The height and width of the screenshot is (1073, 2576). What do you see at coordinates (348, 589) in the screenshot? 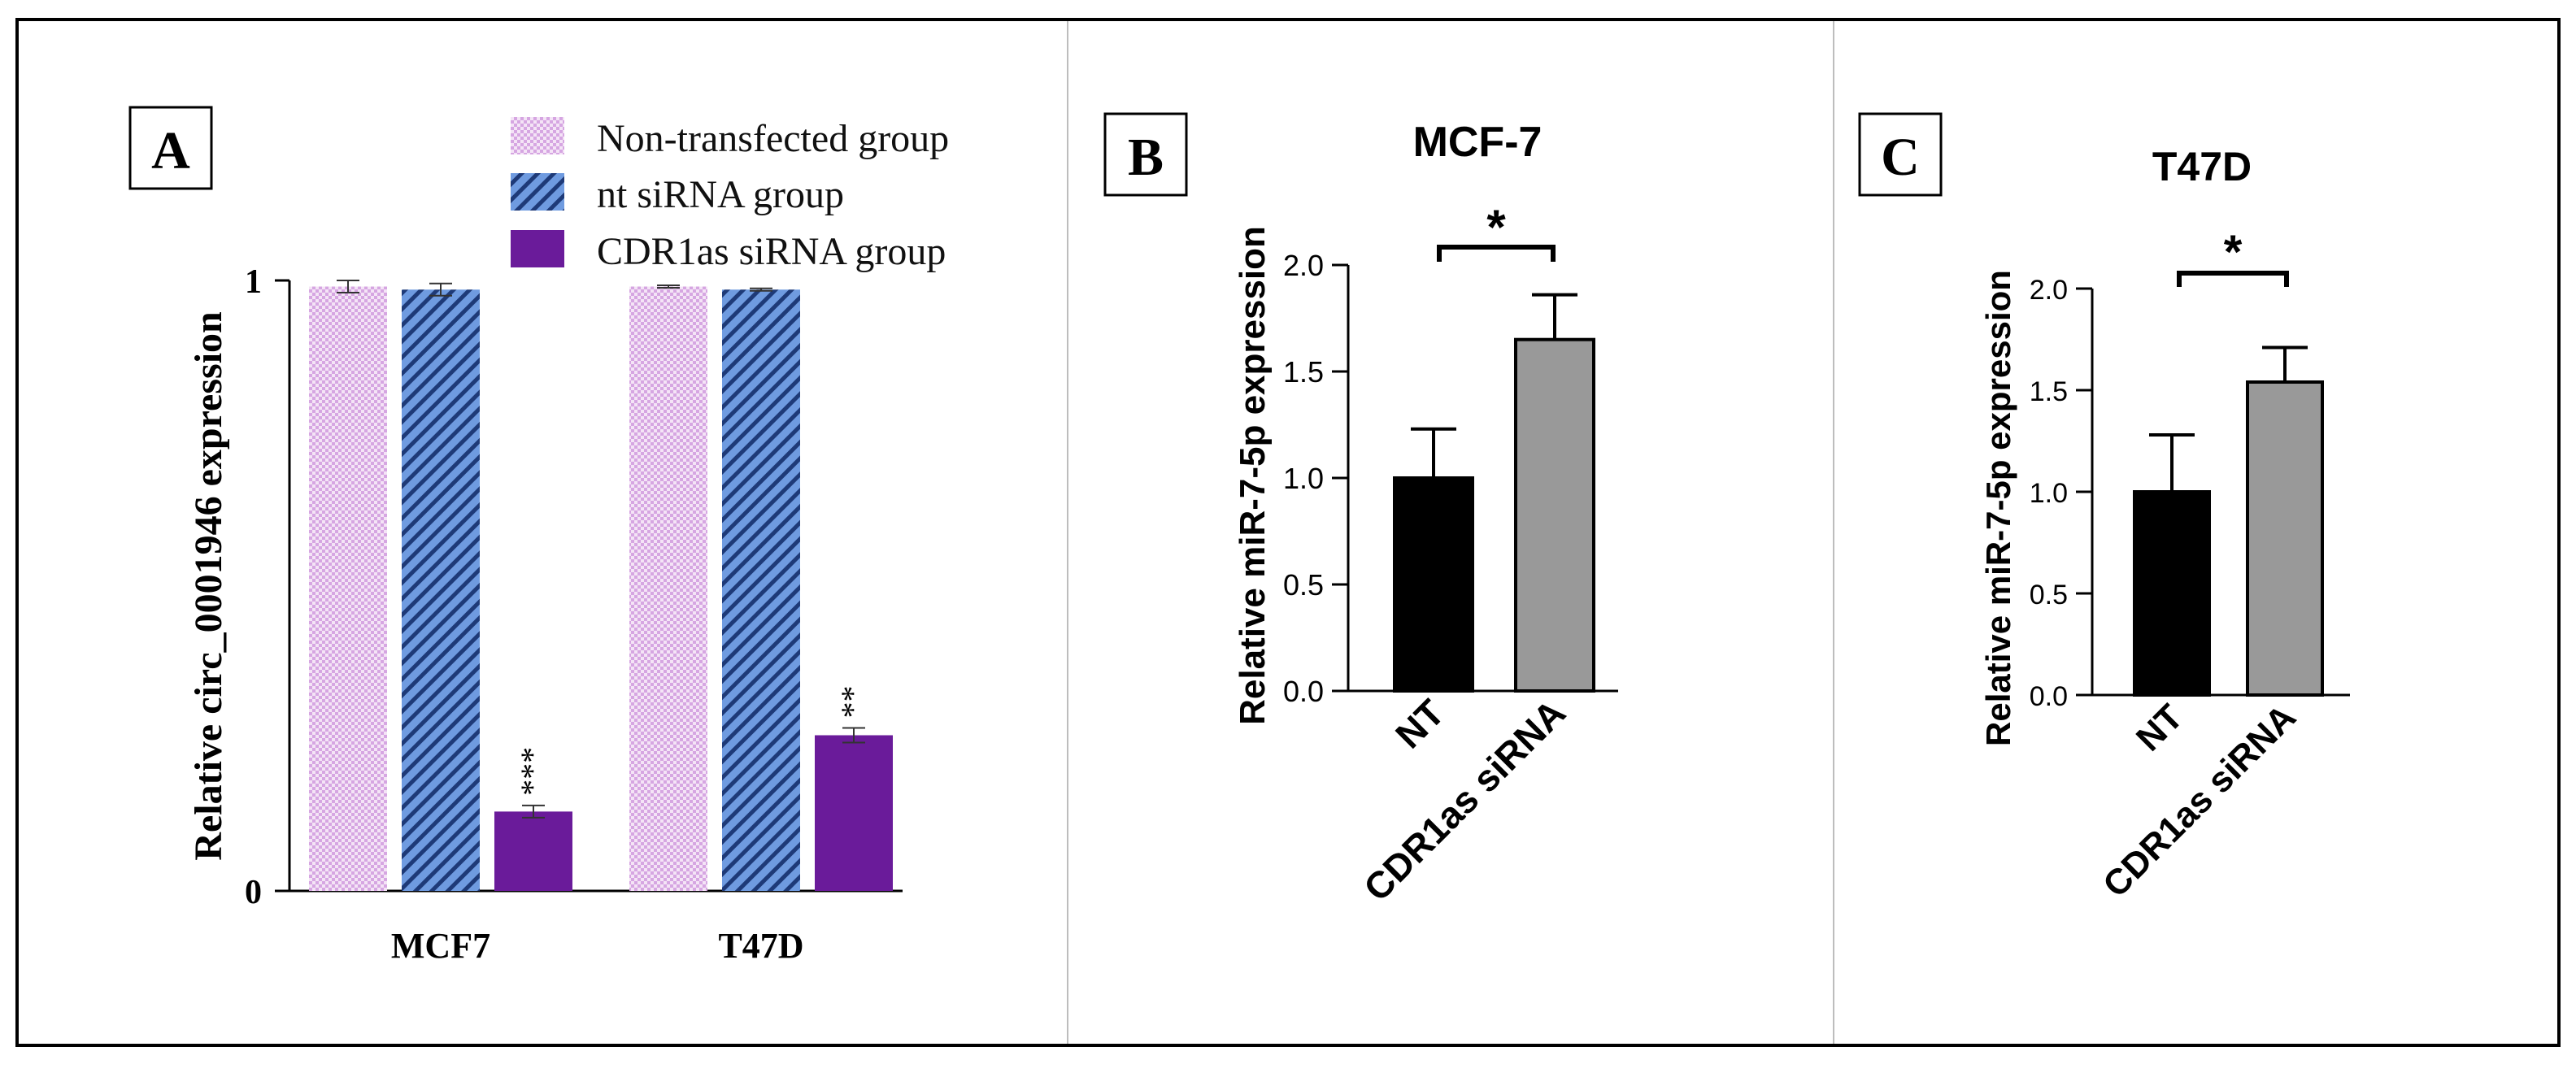
I see `bar-non-transfected-group-mcf7` at bounding box center [348, 589].